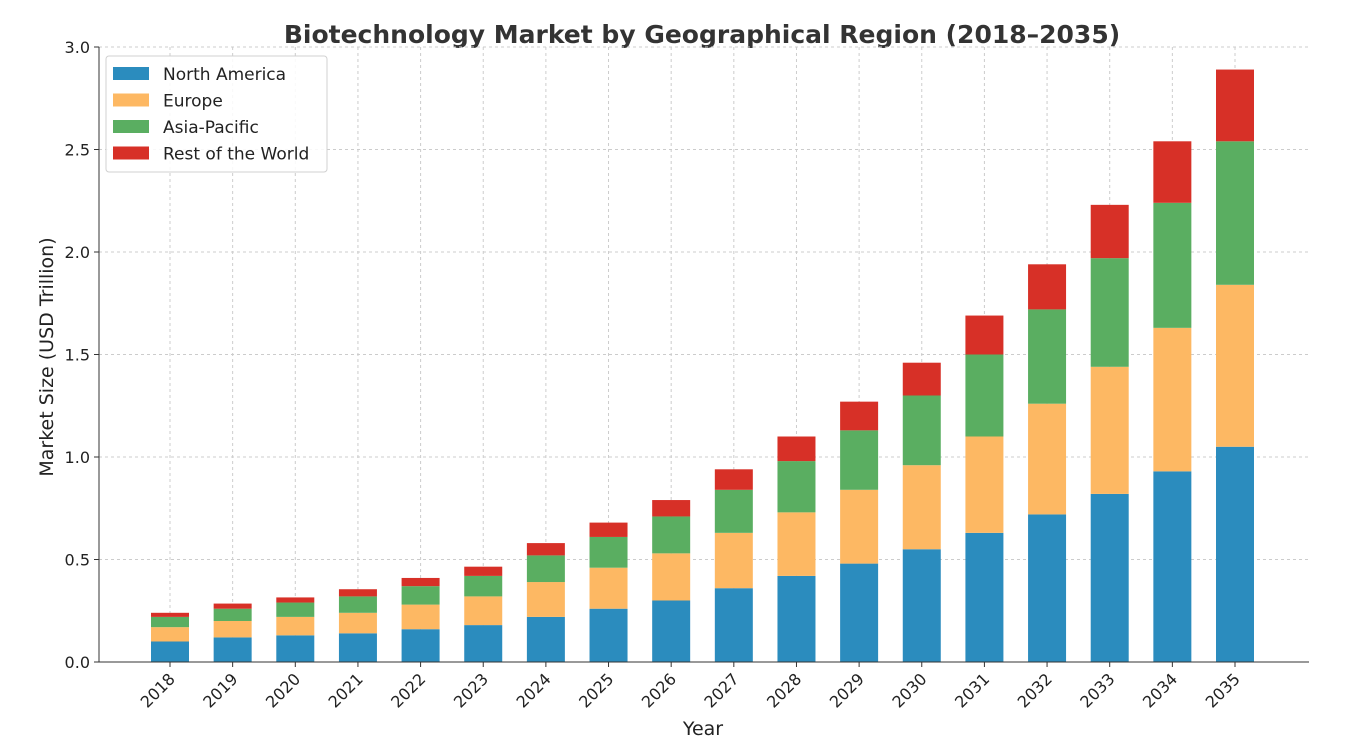 The image size is (1360, 752). What do you see at coordinates (232, 649) in the screenshot?
I see `bar-segment-north-america-2019` at bounding box center [232, 649].